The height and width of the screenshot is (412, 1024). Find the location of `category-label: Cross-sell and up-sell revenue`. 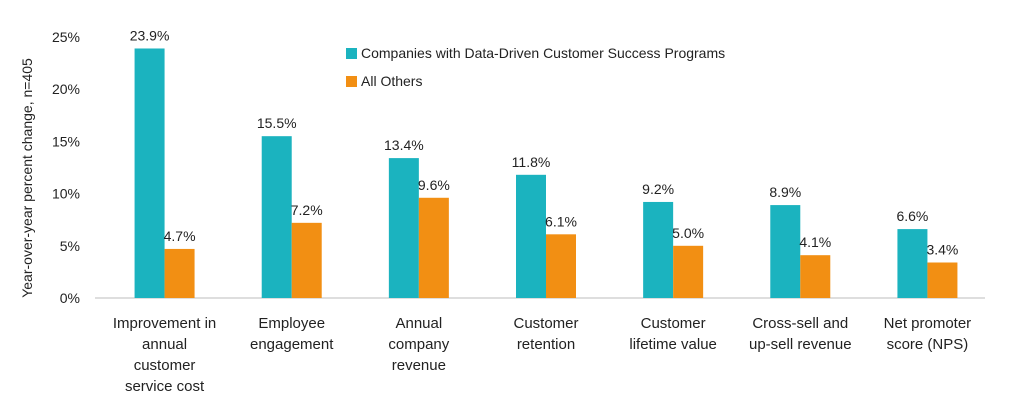

category-label: Cross-sell and up-sell revenue is located at coordinates (800, 334).